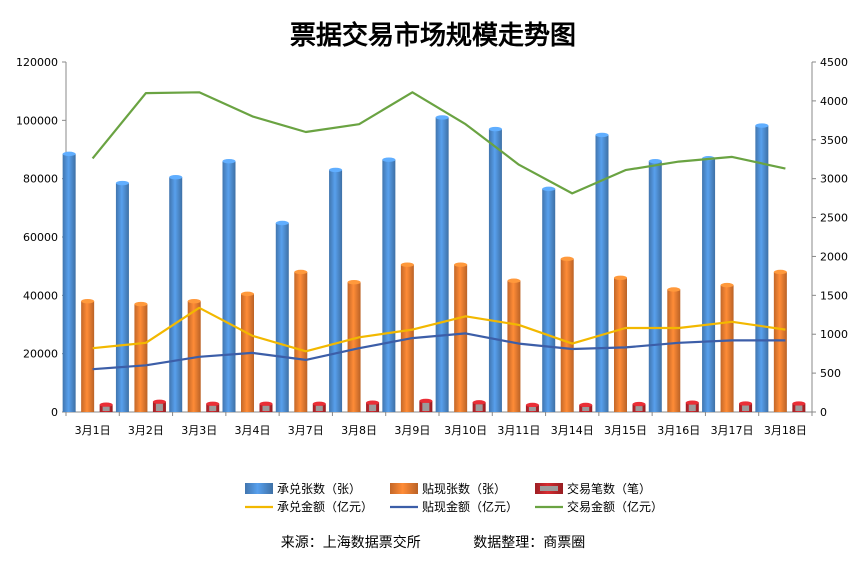 The height and width of the screenshot is (563, 866). What do you see at coordinates (93, 430) in the screenshot?
I see `x-tick-label: 3月1日` at bounding box center [93, 430].